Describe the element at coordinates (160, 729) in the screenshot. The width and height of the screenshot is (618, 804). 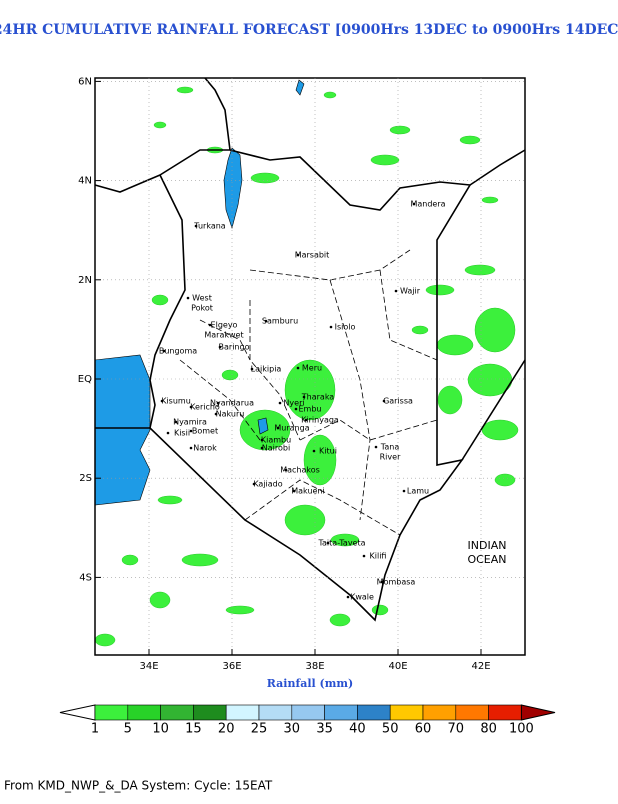
I see `colorbar-label: 10` at that location.